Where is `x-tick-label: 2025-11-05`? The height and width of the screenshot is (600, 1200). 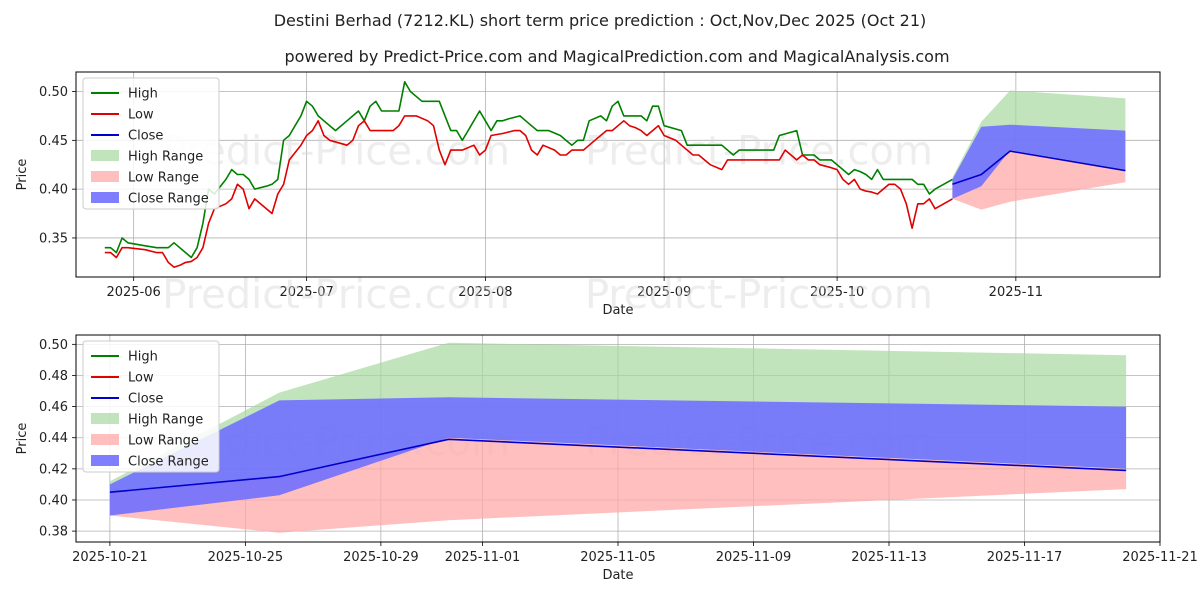 x-tick-label: 2025-11-05 is located at coordinates (618, 557).